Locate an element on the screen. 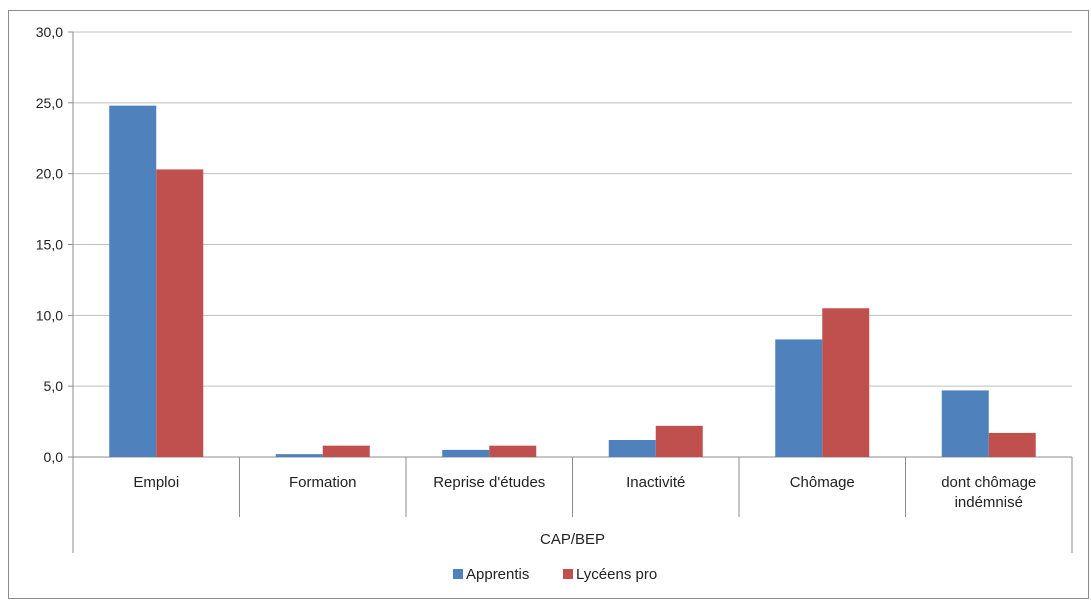  category-label: Formation is located at coordinates (323, 482).